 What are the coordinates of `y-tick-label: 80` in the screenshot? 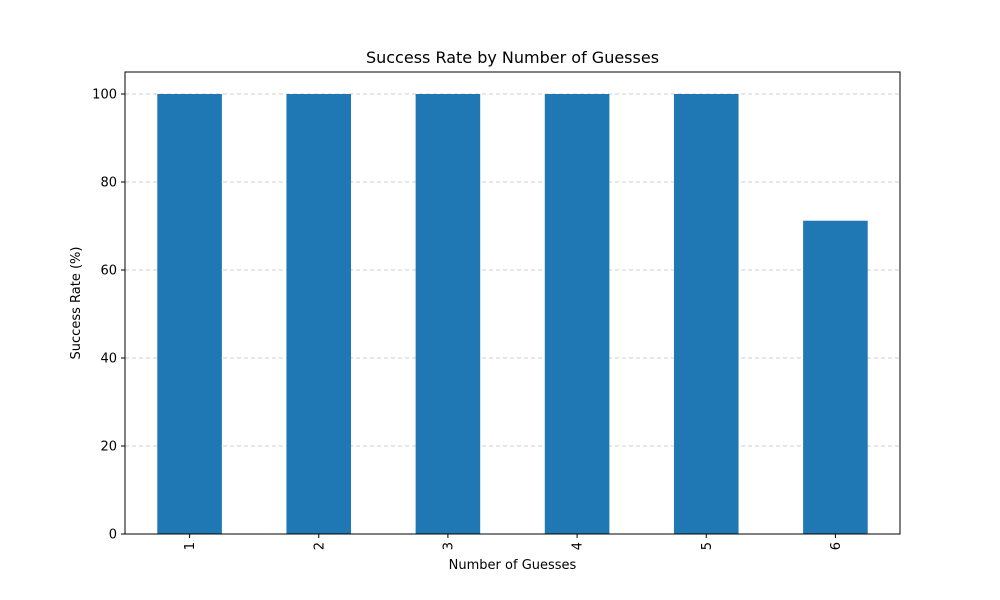 It's located at (108, 183).